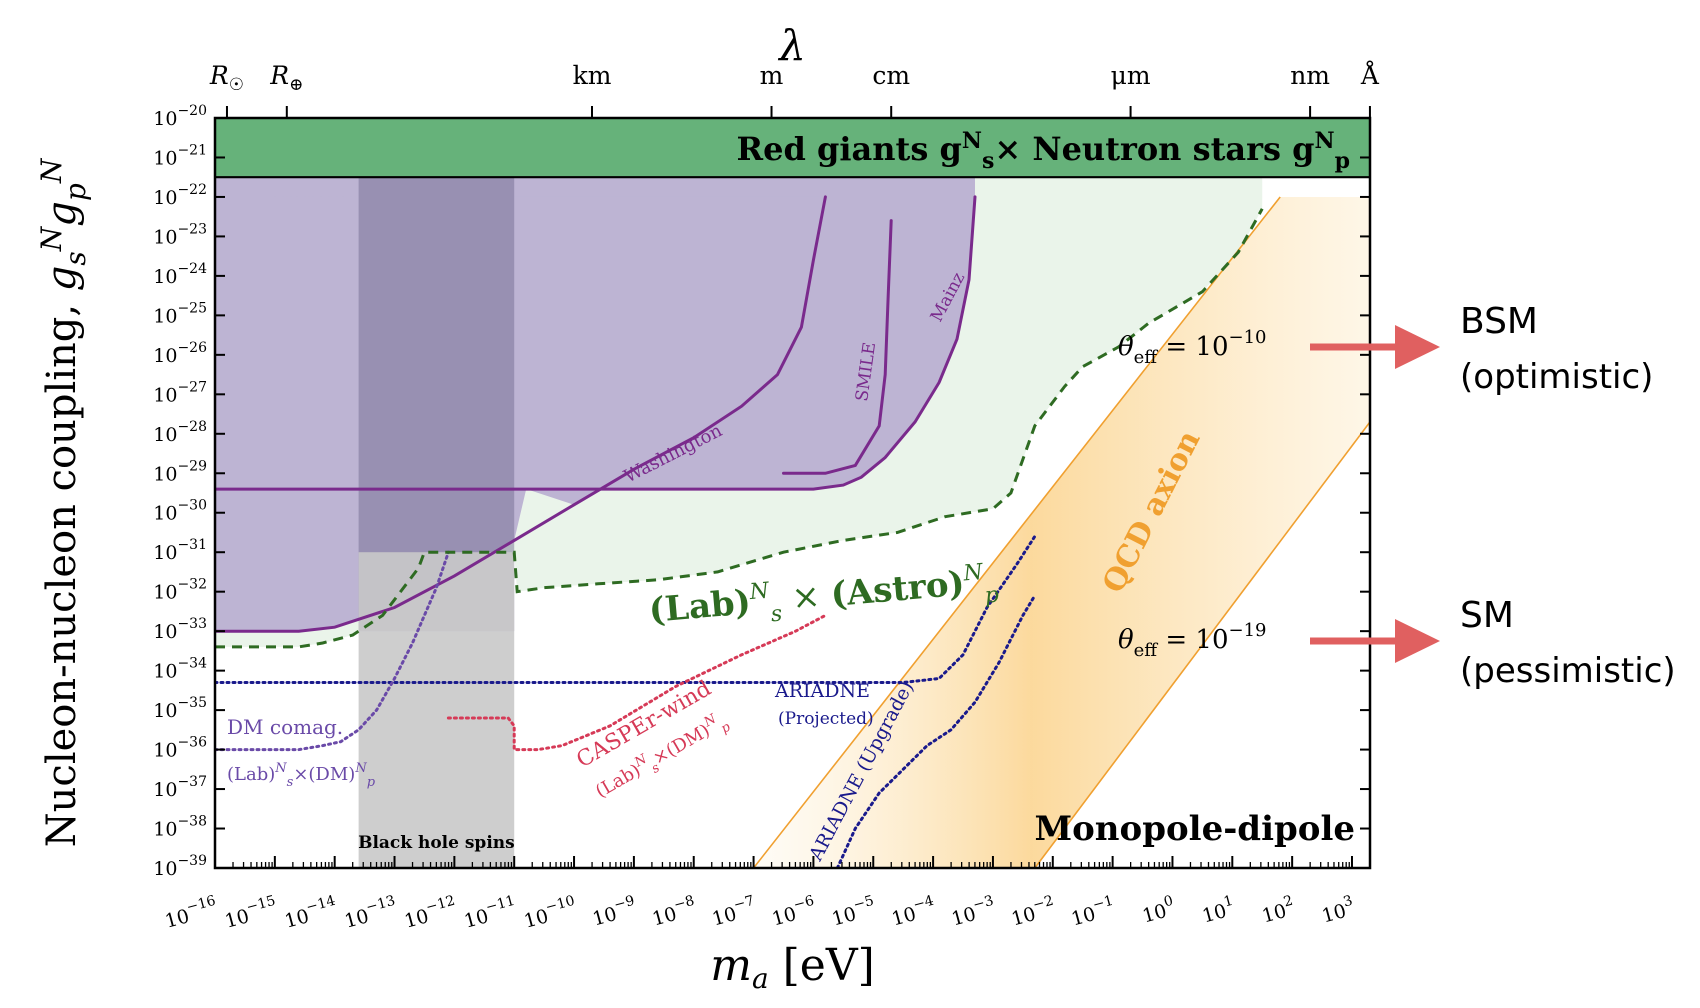 This screenshot has height=1008, width=1700. I want to click on x-tick-label: 10⁻², so click(1033, 912).